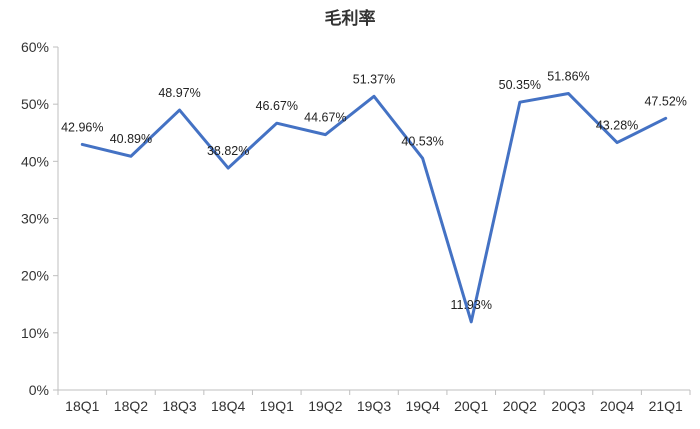 This screenshot has height=429, width=700. I want to click on x-tick-label: 18Q2, so click(131, 406).